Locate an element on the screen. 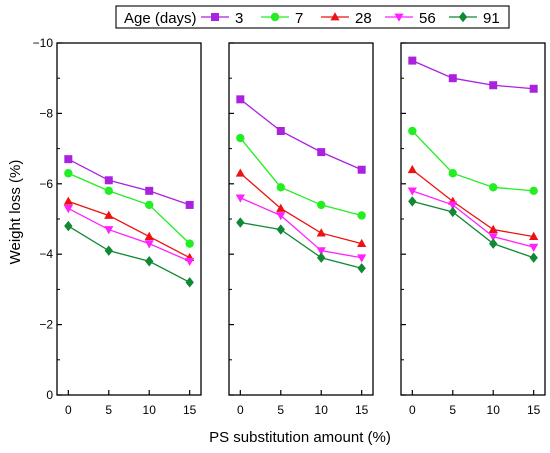 The height and width of the screenshot is (453, 550). y-tick-label: −10 is located at coordinates (43, 43).